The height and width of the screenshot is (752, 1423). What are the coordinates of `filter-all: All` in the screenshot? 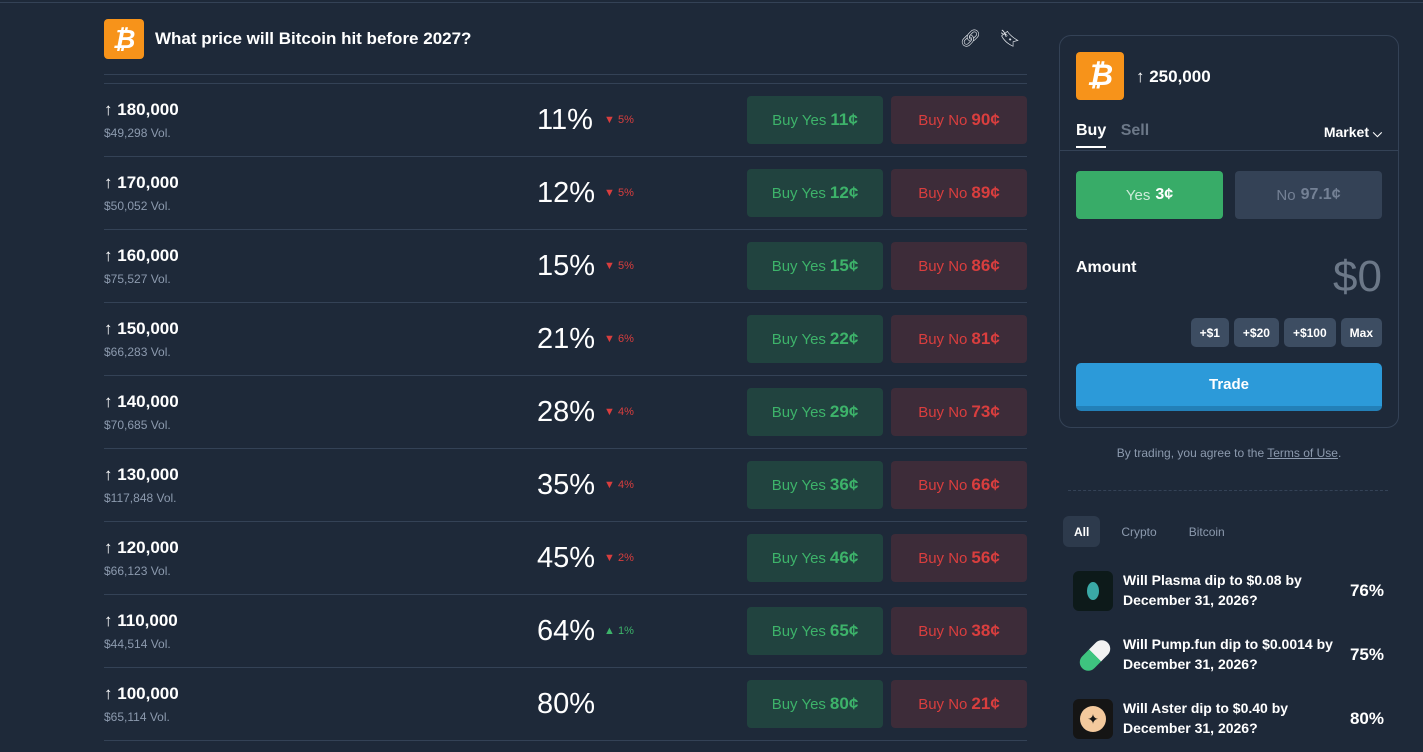 It's located at (1082, 531).